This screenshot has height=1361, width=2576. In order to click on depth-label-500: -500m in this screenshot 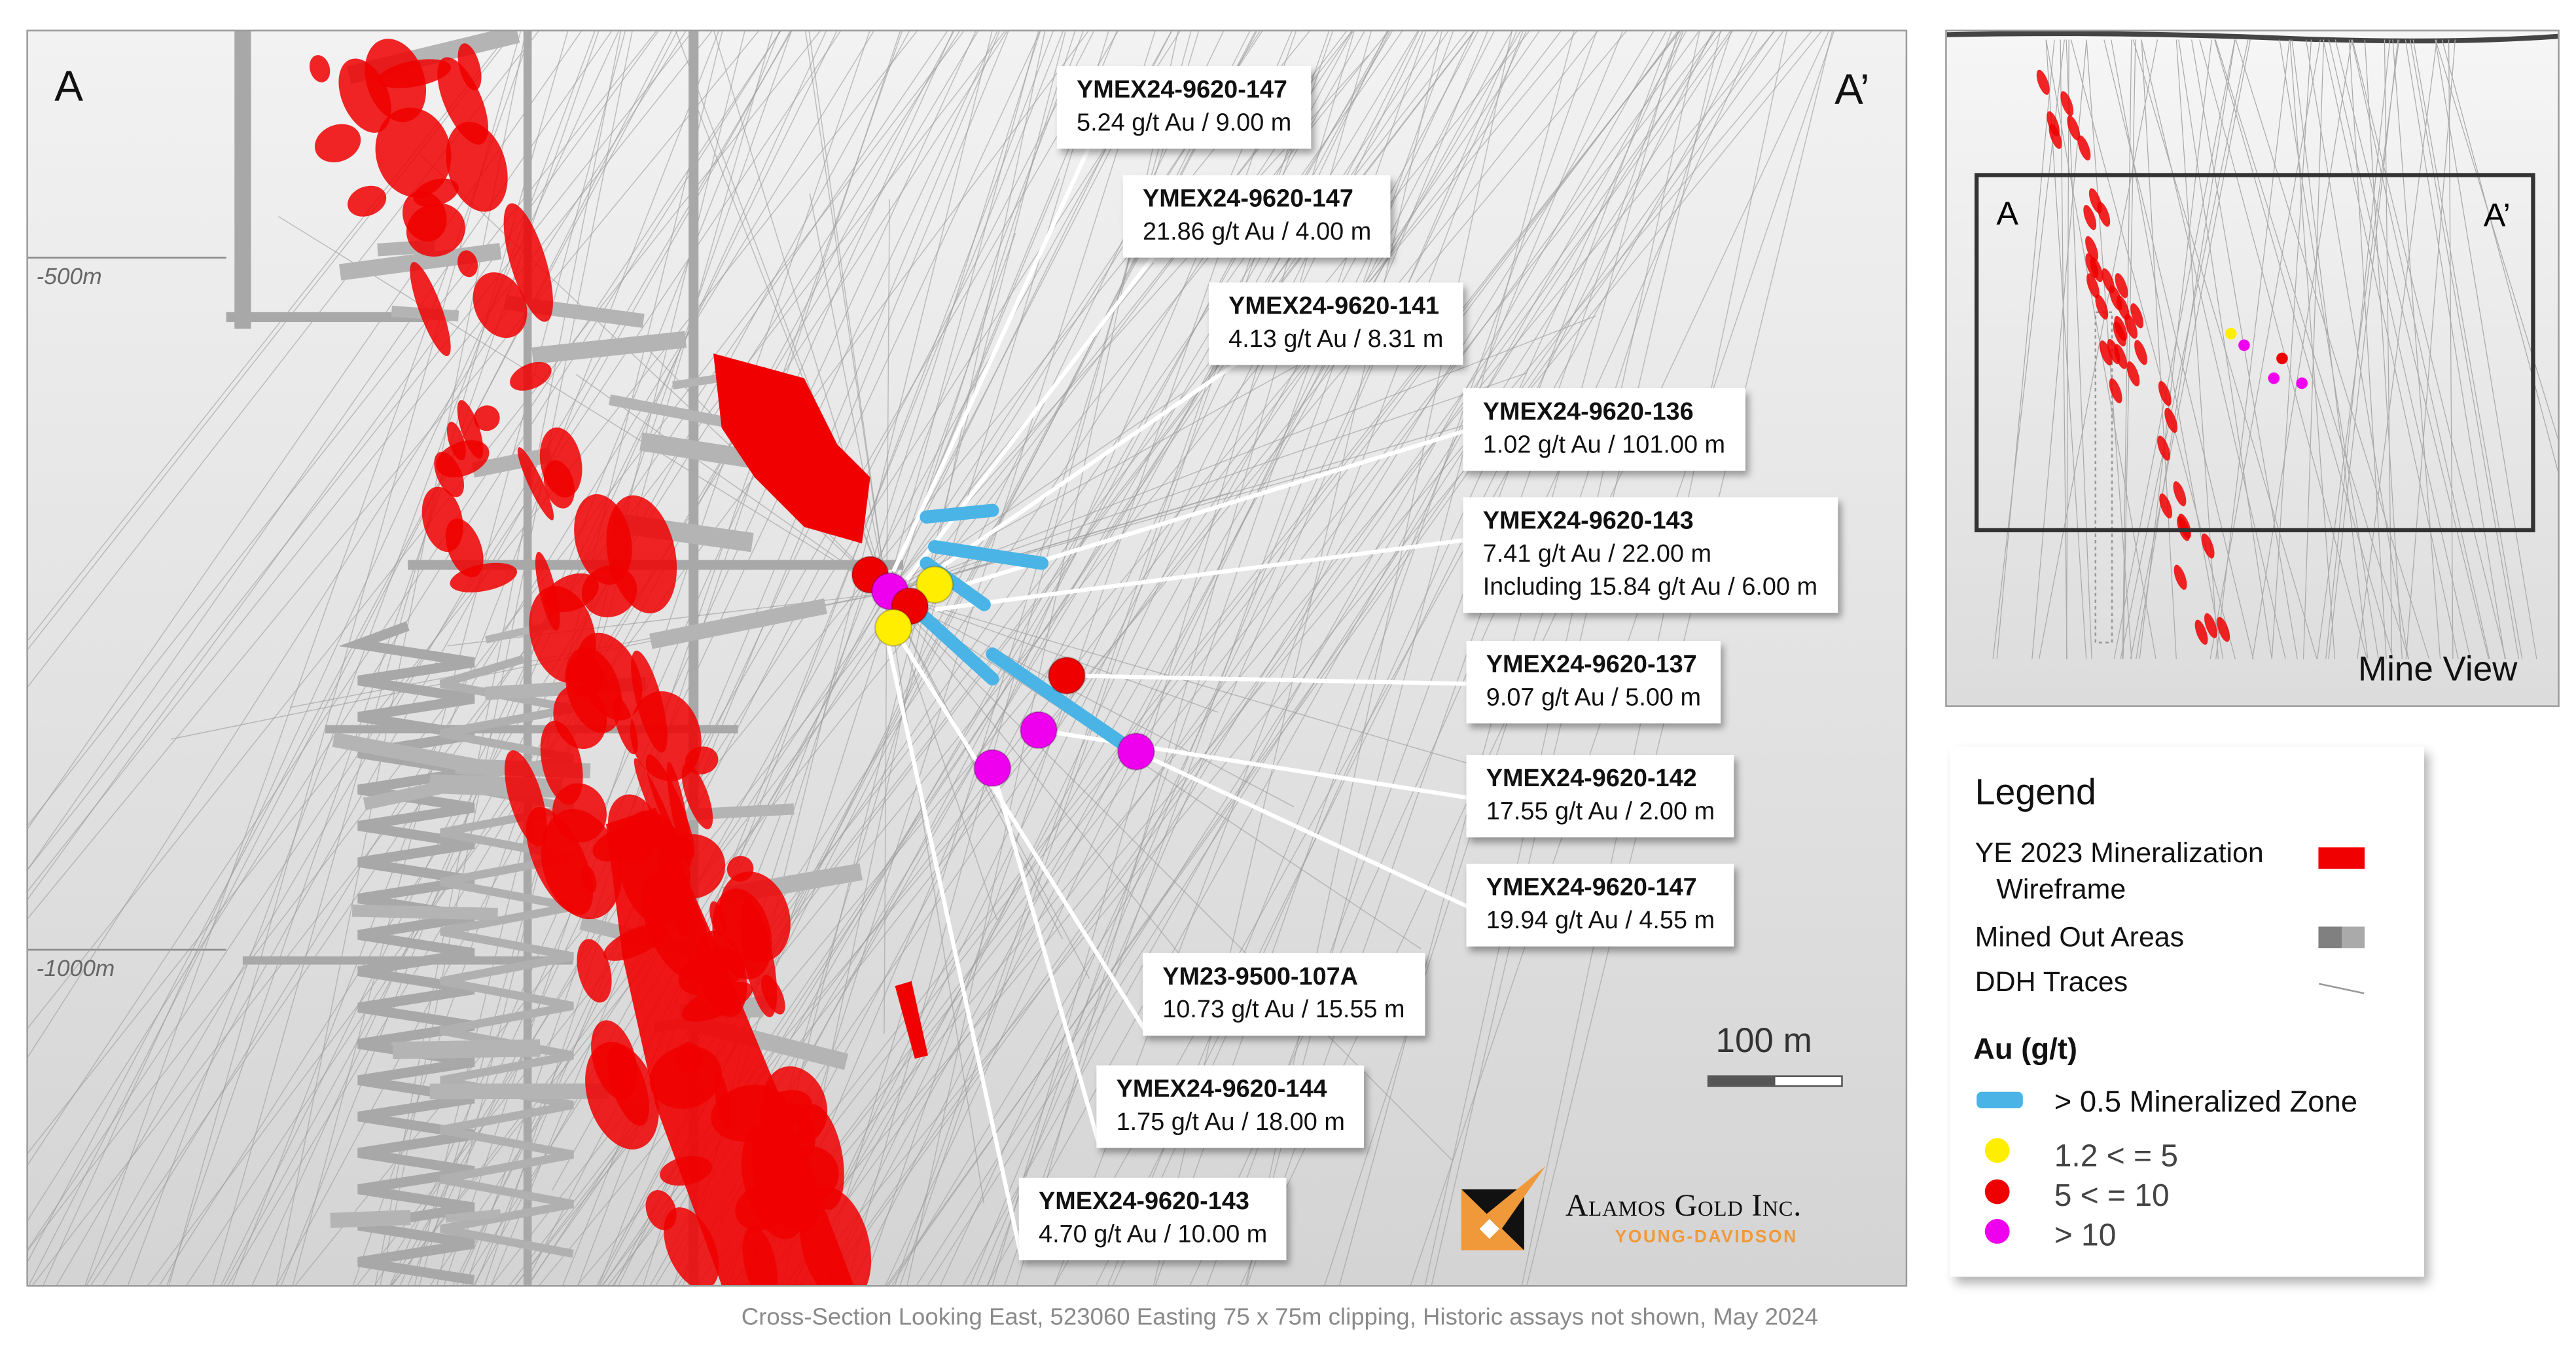, I will do `click(69, 276)`.